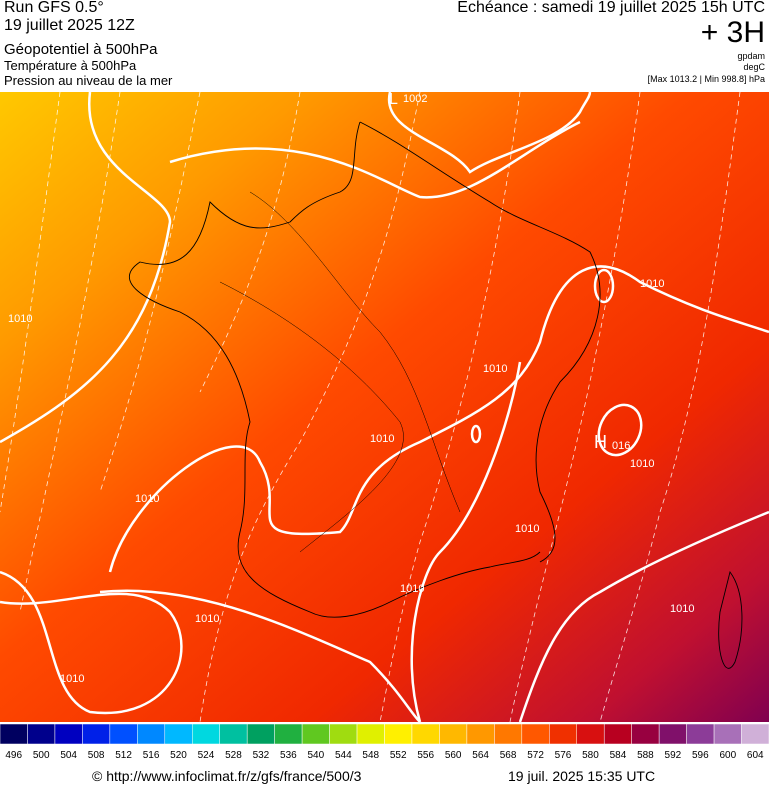 Image resolution: width=769 pixels, height=786 pixels. What do you see at coordinates (755, 755) in the screenshot?
I see `colorbar-label: 604` at bounding box center [755, 755].